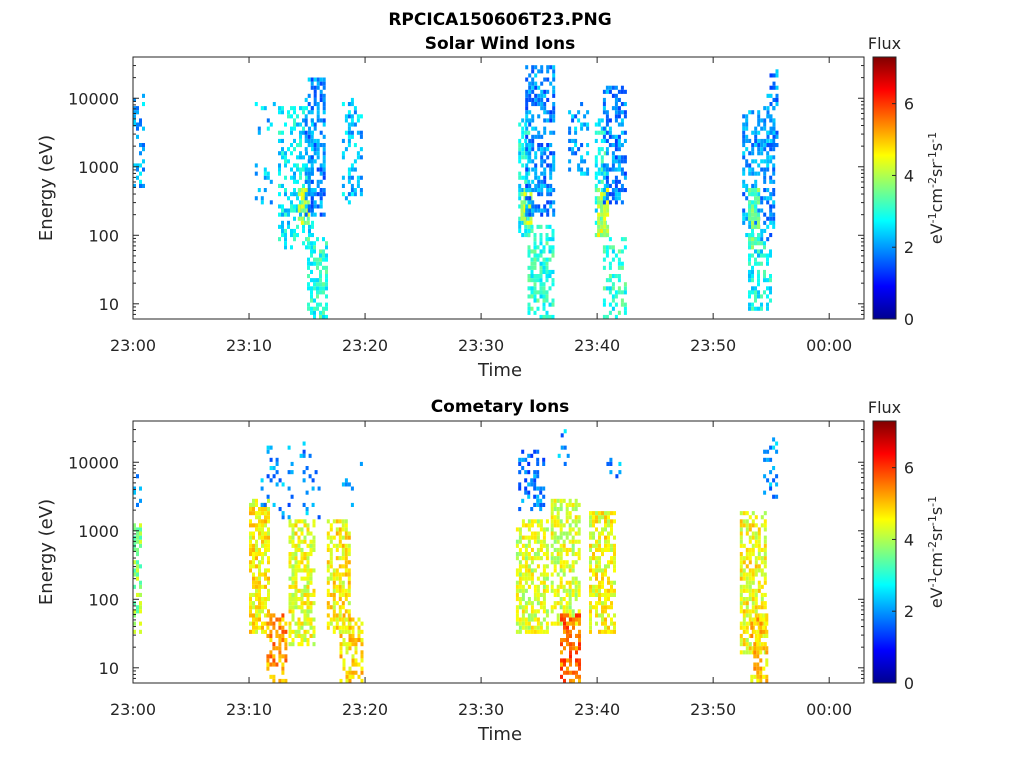 Image resolution: width=1024 pixels, height=768 pixels. Describe the element at coordinates (249, 345) in the screenshot. I see `x-tick-label: 23:10` at that location.